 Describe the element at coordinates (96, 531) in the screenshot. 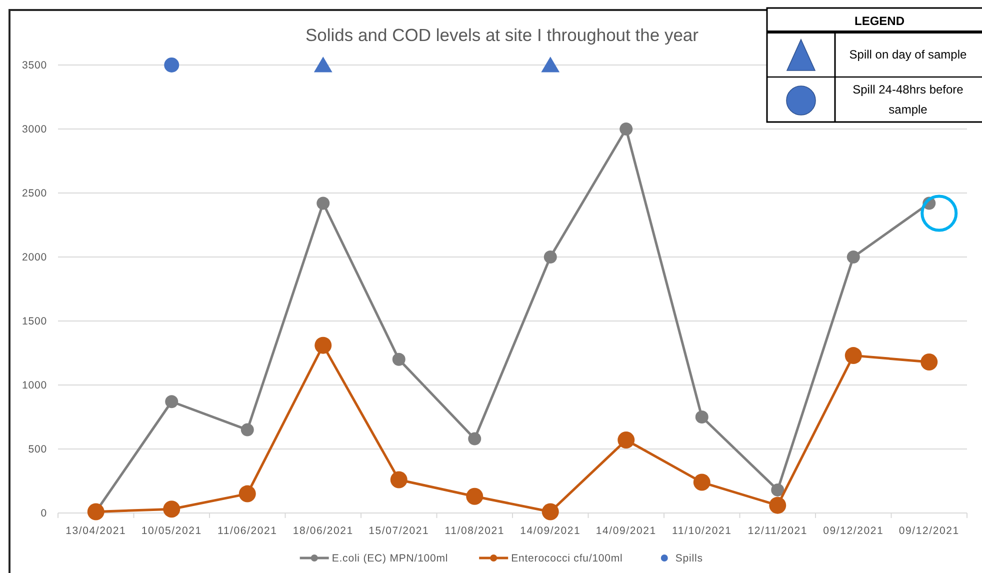

I see `x-tick-label: 13/04/2021` at that location.